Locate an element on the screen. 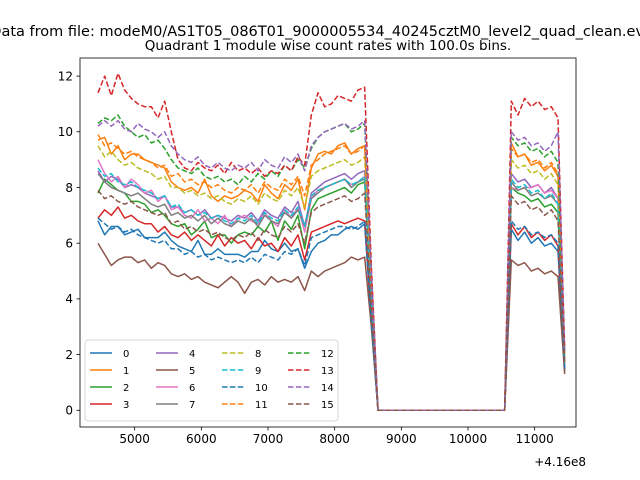  legend-label-5: 5 is located at coordinates (192, 371).